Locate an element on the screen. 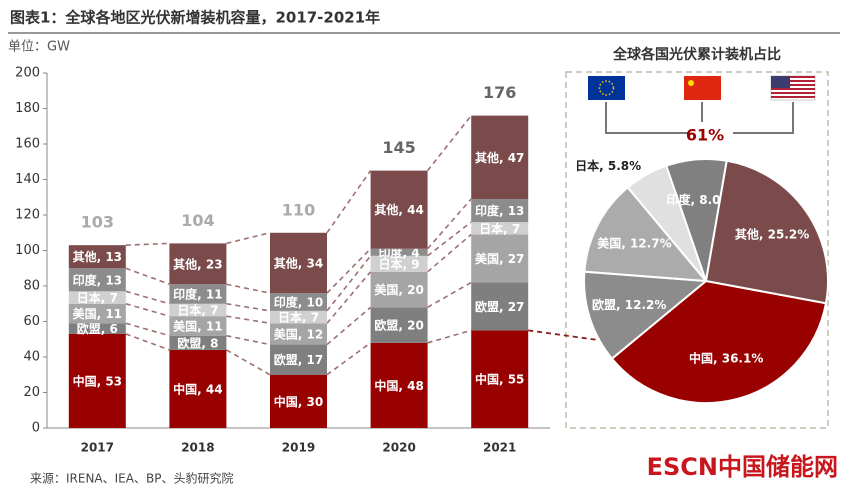  y-tick-label: 140 is located at coordinates (27, 179).